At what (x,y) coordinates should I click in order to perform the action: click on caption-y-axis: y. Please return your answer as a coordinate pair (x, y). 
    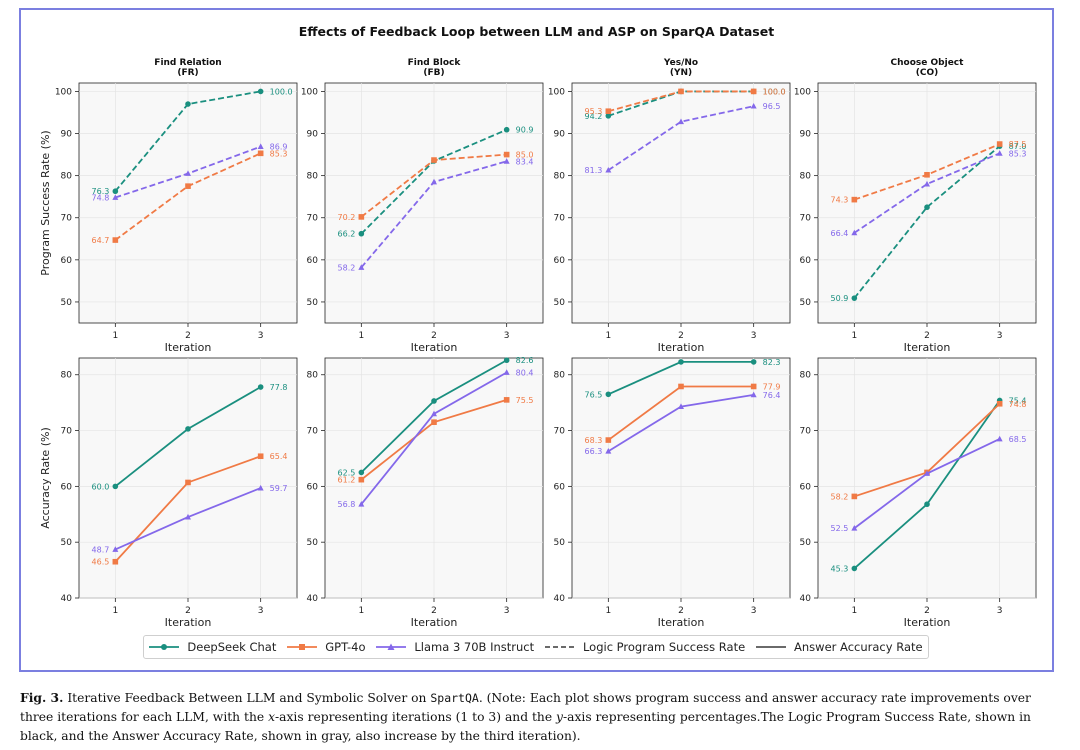
    Looking at the image, I should click on (559, 717).